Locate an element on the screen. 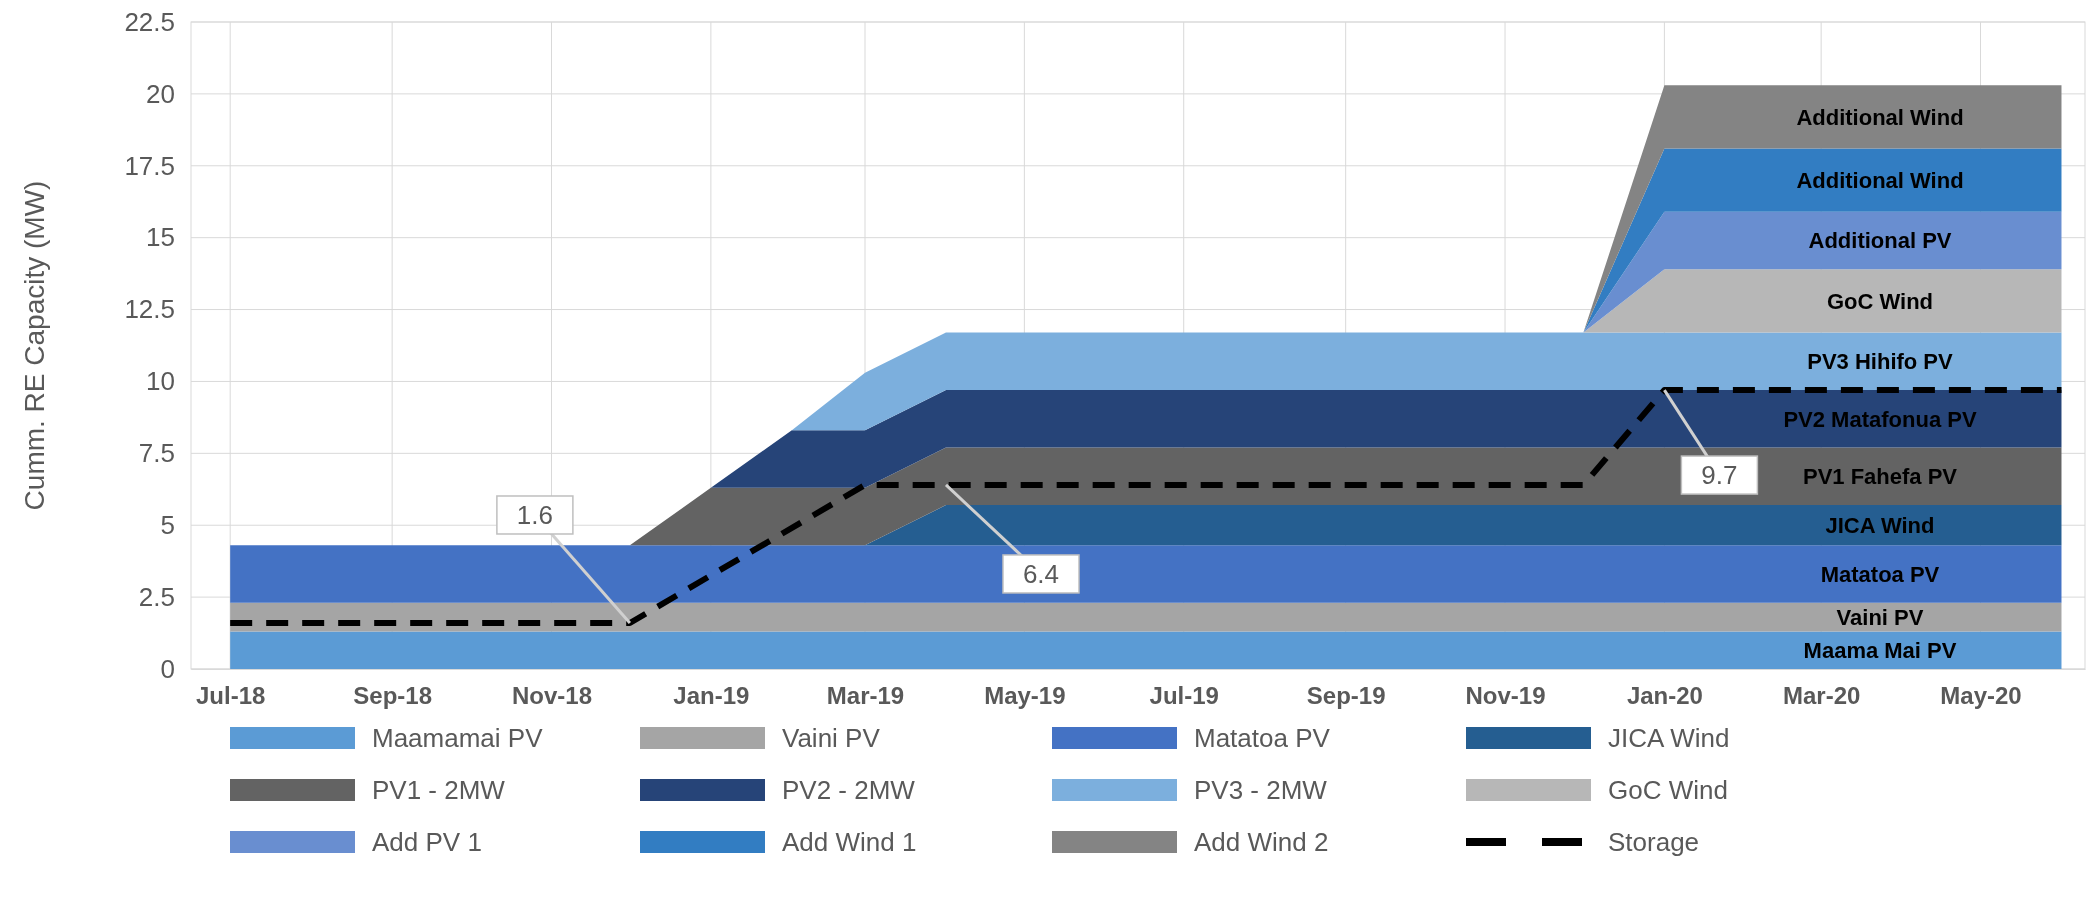  y-axis-title: Cumm. RE Capacity (MW) is located at coordinates (34, 345).